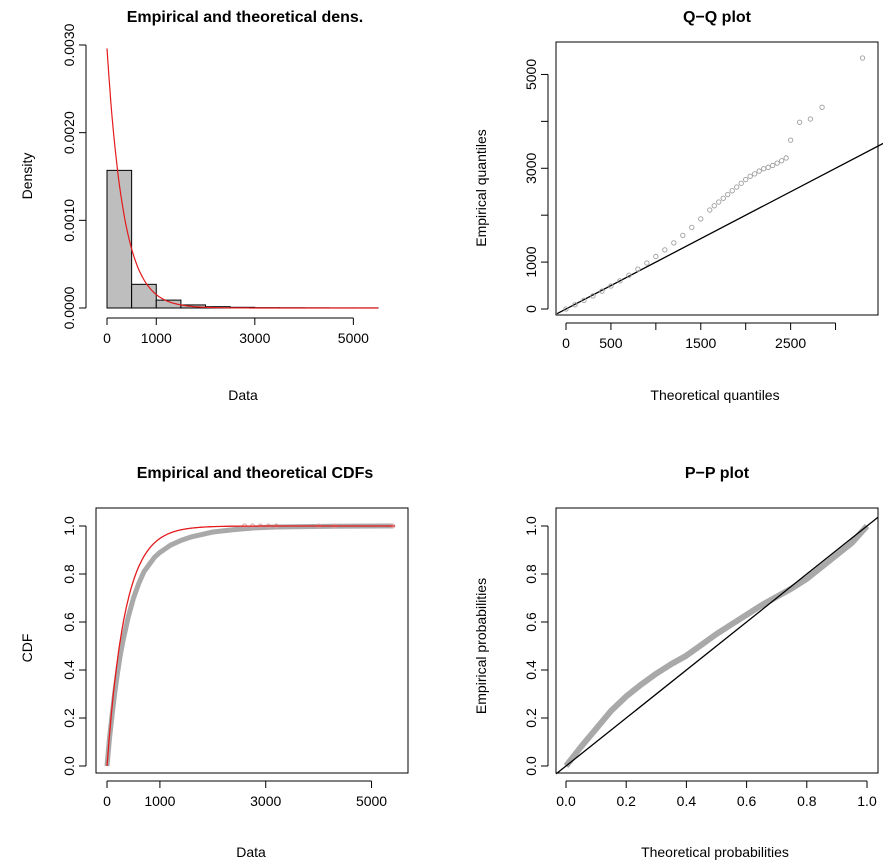  Describe the element at coordinates (714, 395) in the screenshot. I see `qq-xlabel: Theoretical quantiles` at that location.